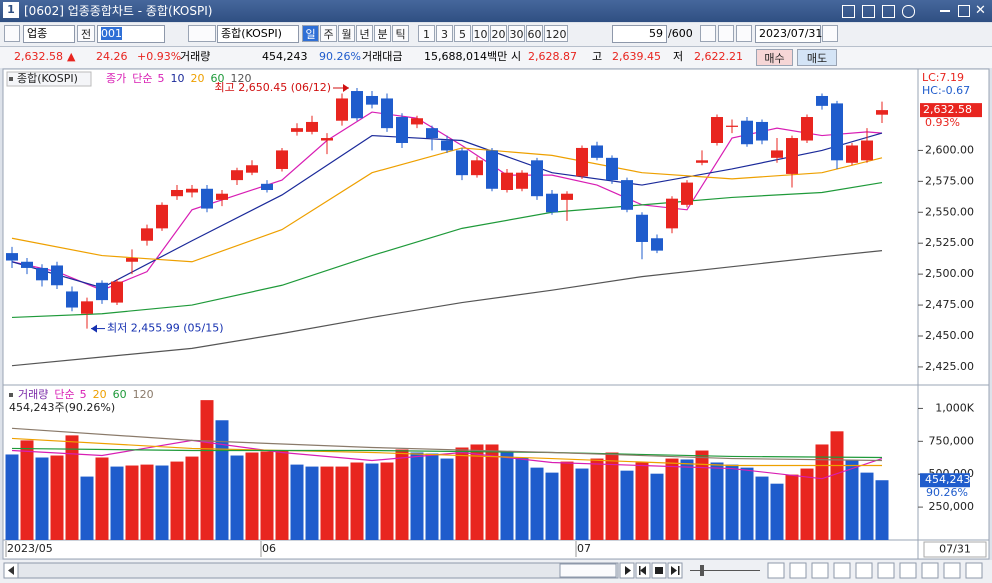  I want to click on zoom-handle, so click(702, 570).